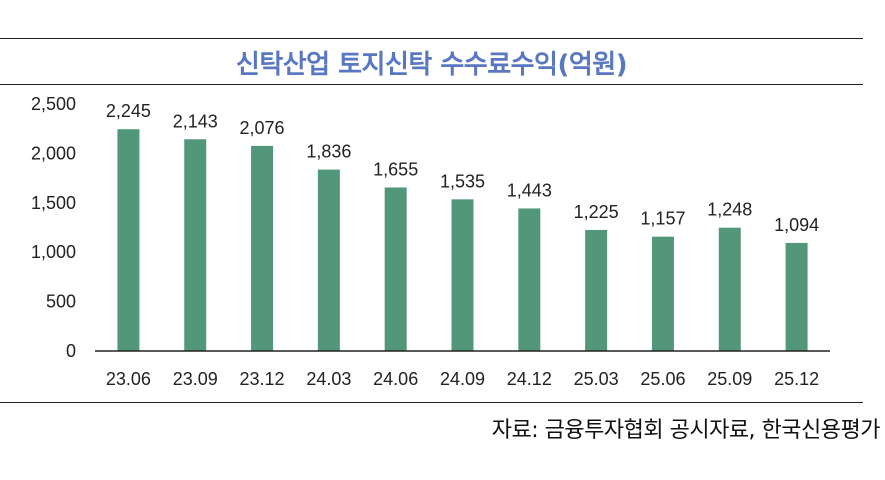 The height and width of the screenshot is (480, 885). What do you see at coordinates (262, 379) in the screenshot?
I see `x-tick-label: 23.12` at bounding box center [262, 379].